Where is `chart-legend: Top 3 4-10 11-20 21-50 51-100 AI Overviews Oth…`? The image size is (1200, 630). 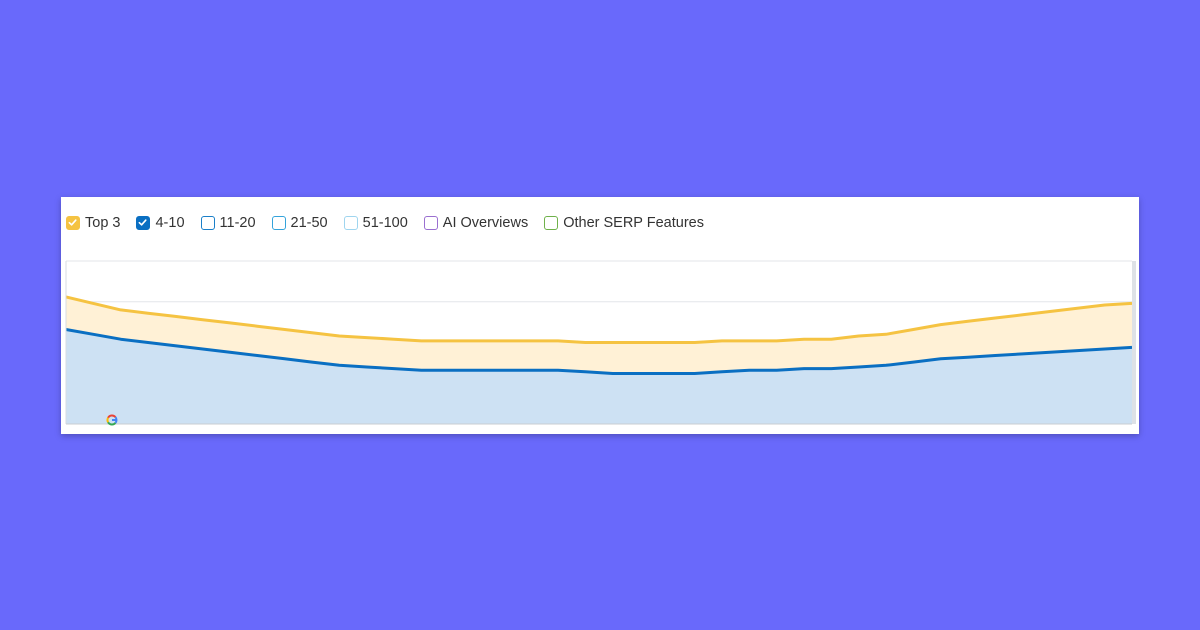
chart-legend: Top 3 4-10 11-20 21-50 51-100 AI Overviews Oth… is located at coordinates (393, 223).